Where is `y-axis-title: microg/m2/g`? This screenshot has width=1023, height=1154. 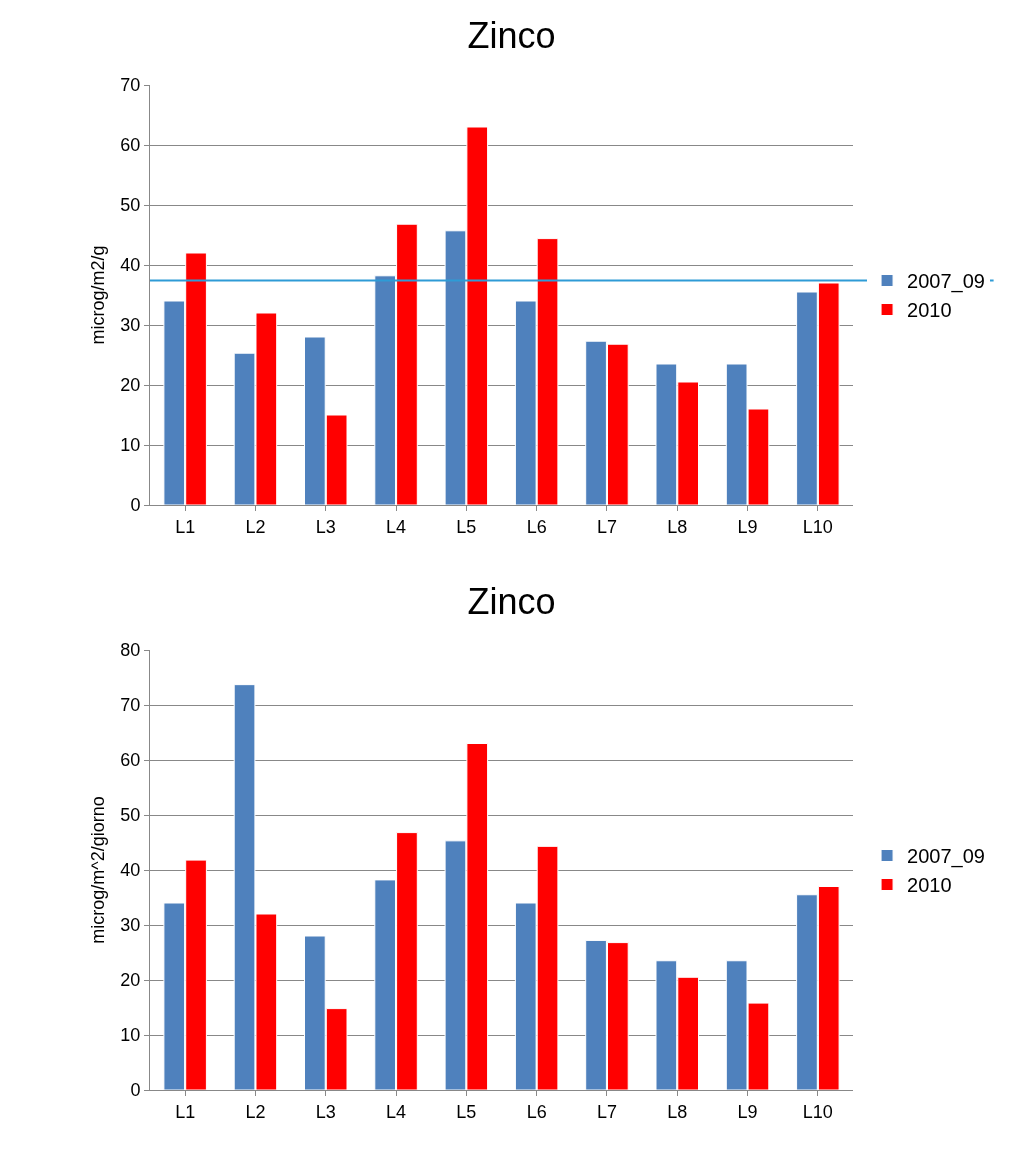 y-axis-title: microg/m2/g is located at coordinates (98, 295).